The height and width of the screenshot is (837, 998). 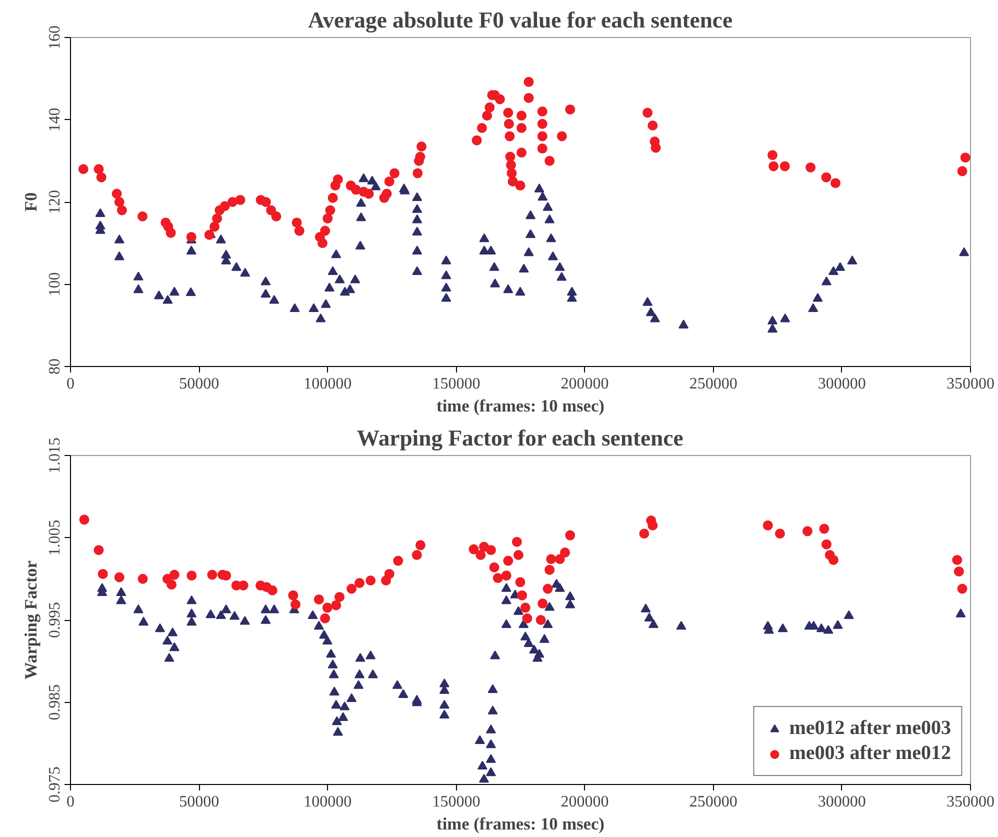 What do you see at coordinates (55, 366) in the screenshot?
I see `y-tick-label: 80` at bounding box center [55, 366].